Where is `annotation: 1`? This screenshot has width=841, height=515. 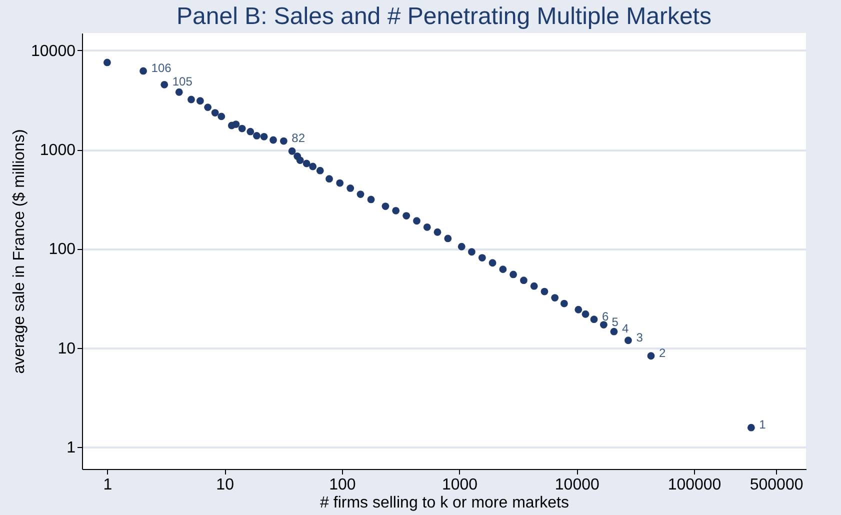
annotation: 1 is located at coordinates (762, 425).